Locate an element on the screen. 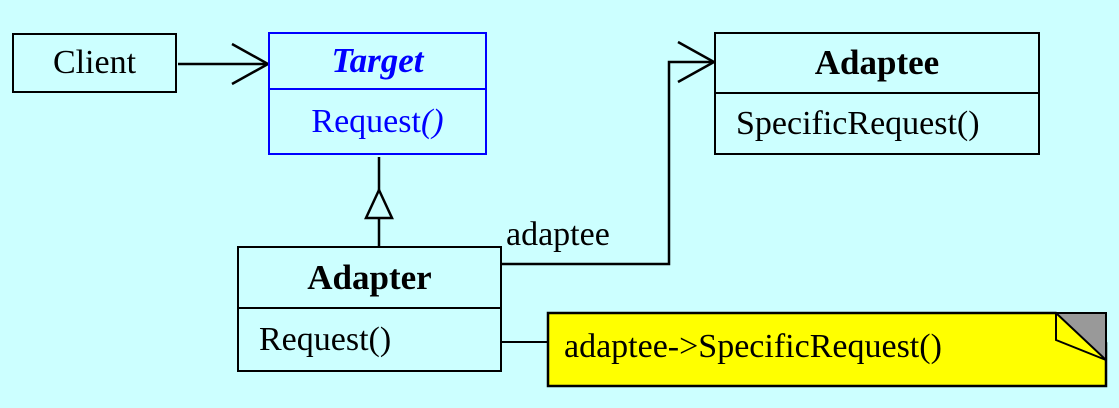  adaptee-class-name: Adaptee is located at coordinates (877, 64).